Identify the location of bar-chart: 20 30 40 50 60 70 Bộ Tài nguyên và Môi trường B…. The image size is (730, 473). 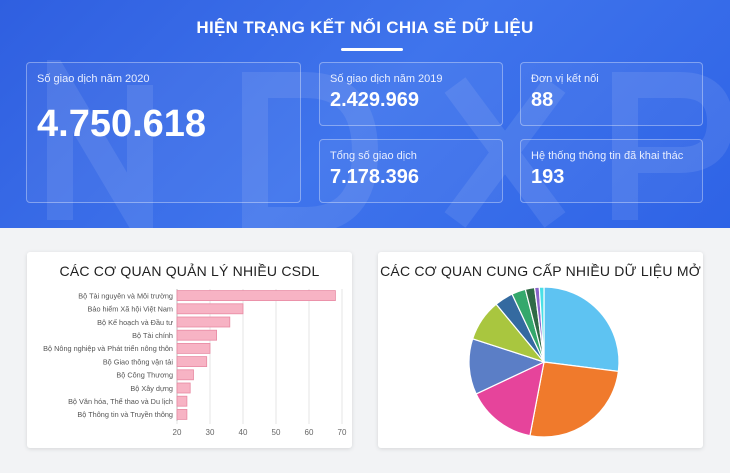
(195, 363).